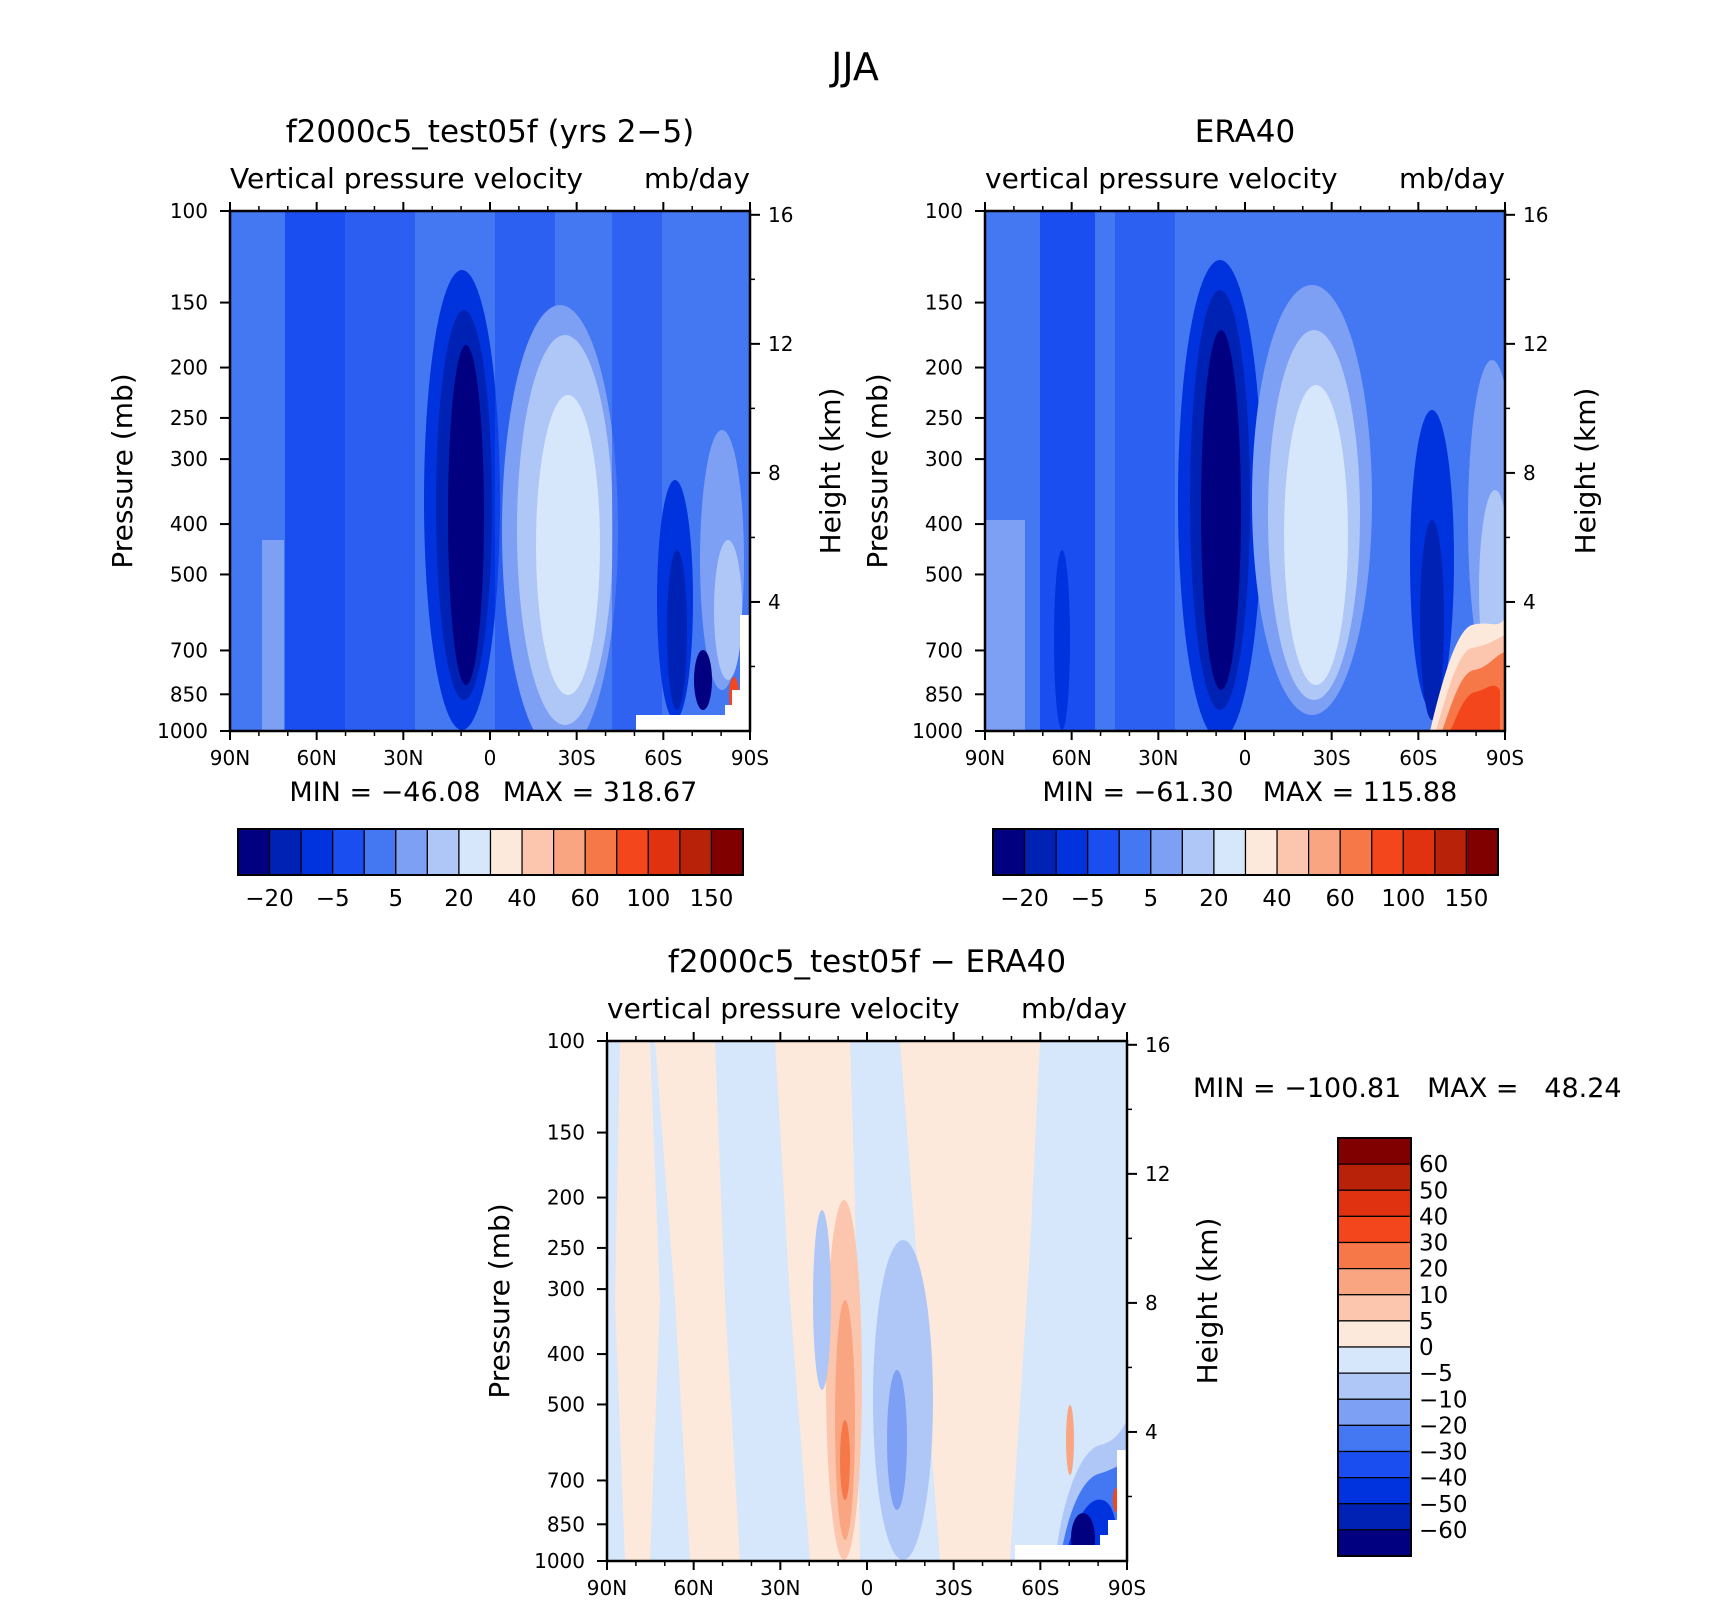 The height and width of the screenshot is (1601, 1710). Describe the element at coordinates (944, 650) in the screenshot. I see `pressure-tick-label: 700` at that location.